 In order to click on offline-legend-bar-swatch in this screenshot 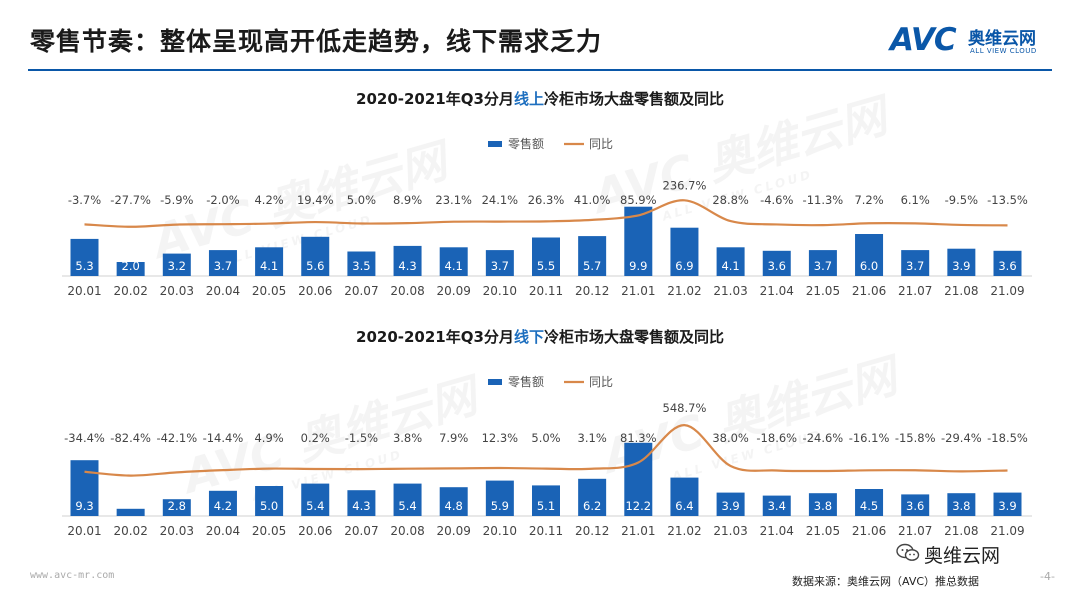, I will do `click(495, 382)`.